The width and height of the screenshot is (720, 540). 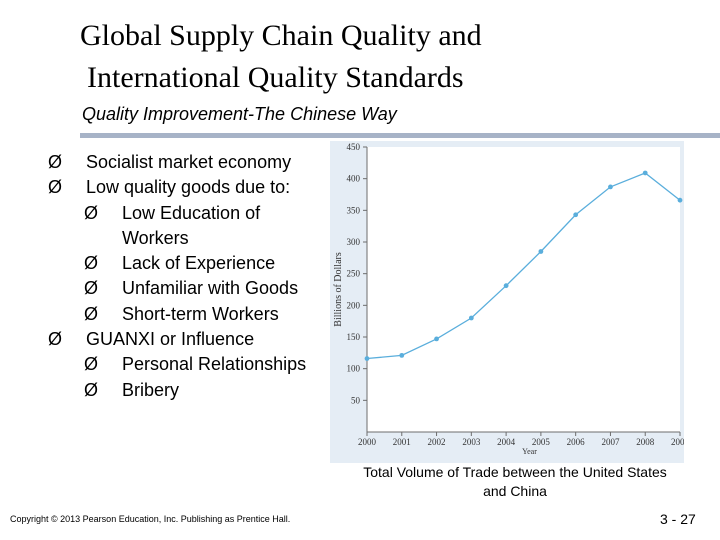 What do you see at coordinates (354, 147) in the screenshot?
I see `y-tick-label: 450` at bounding box center [354, 147].